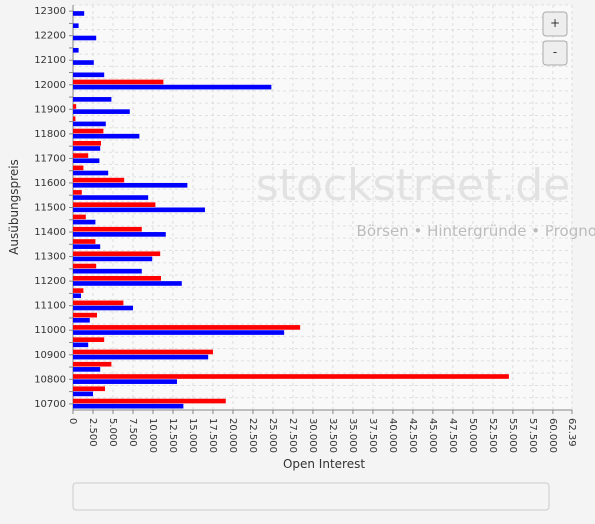 This screenshot has width=595, height=524. I want to click on x-tick-label: 50.000, so click(472, 435).